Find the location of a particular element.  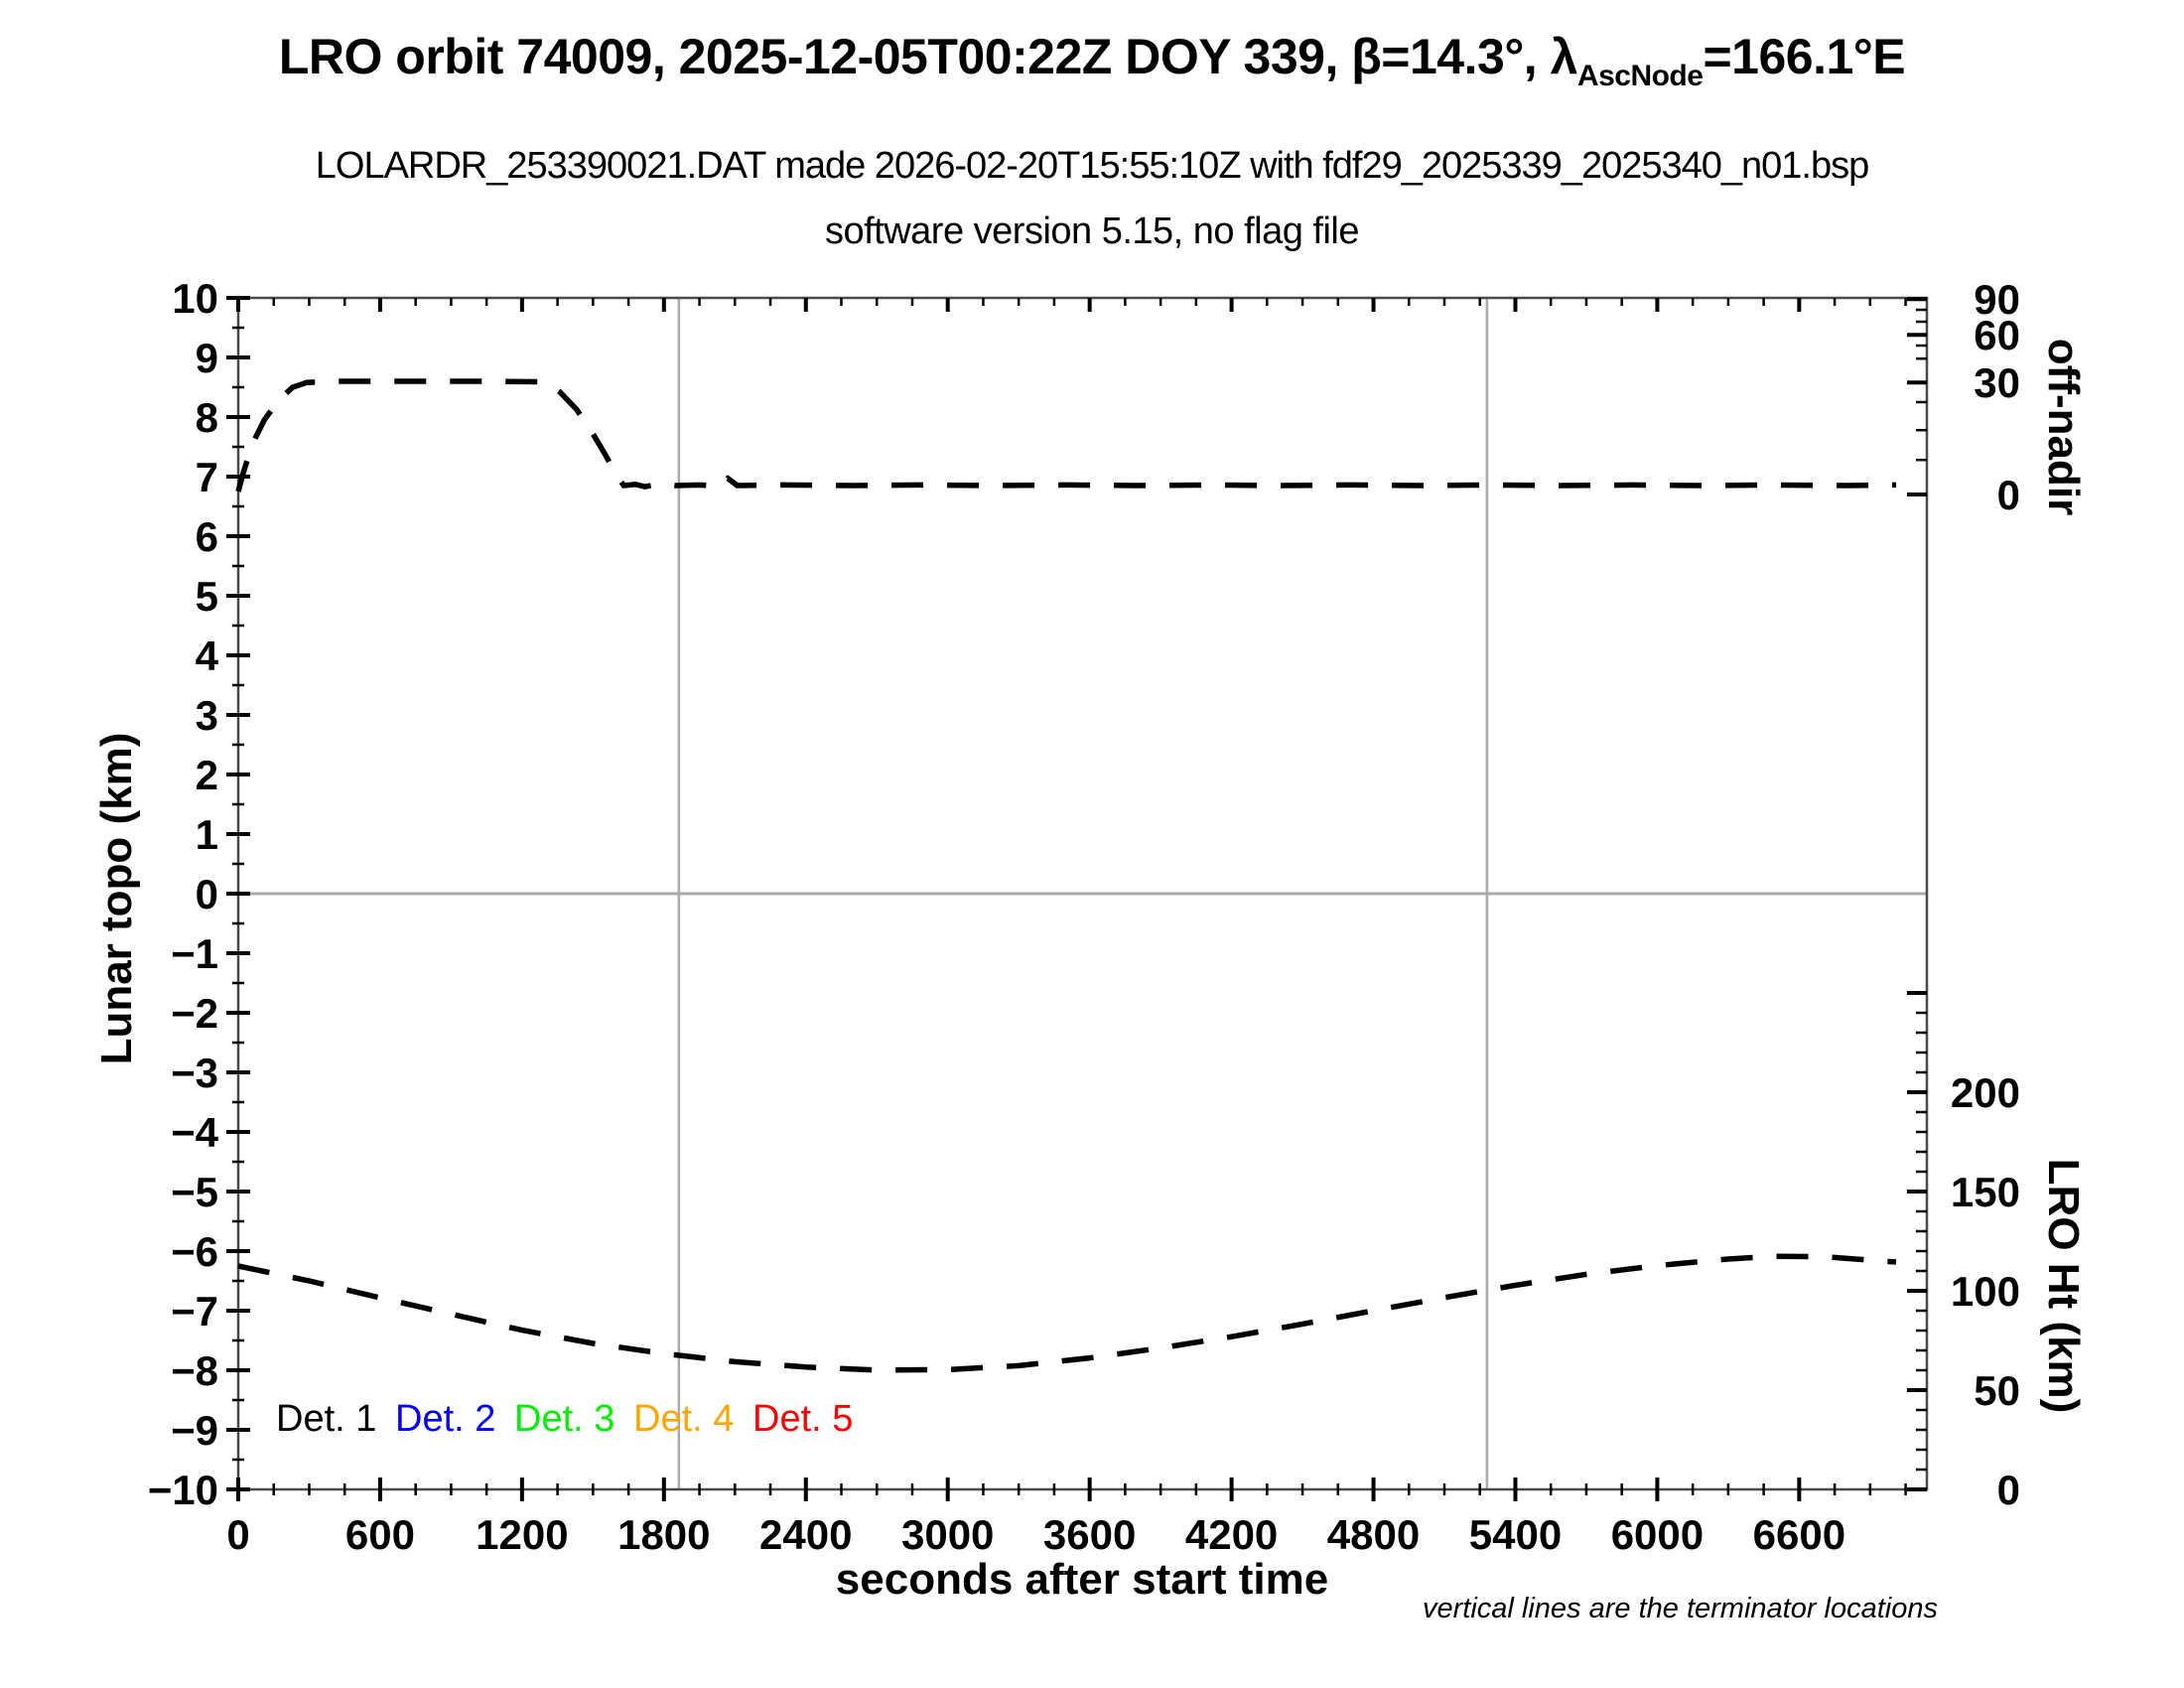

y-left-tick-label: 4 is located at coordinates (207, 656).